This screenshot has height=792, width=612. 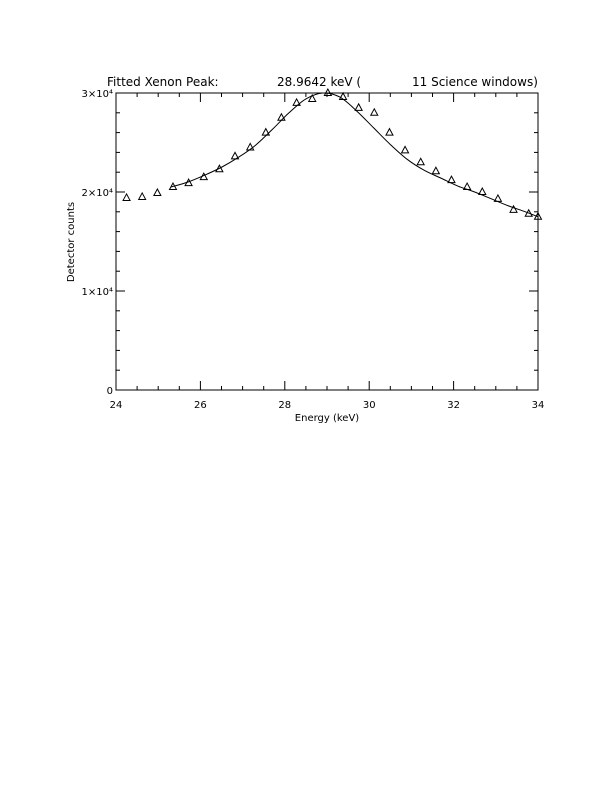 I want to click on y-tick-label: 1×10⁴, so click(x=97, y=292).